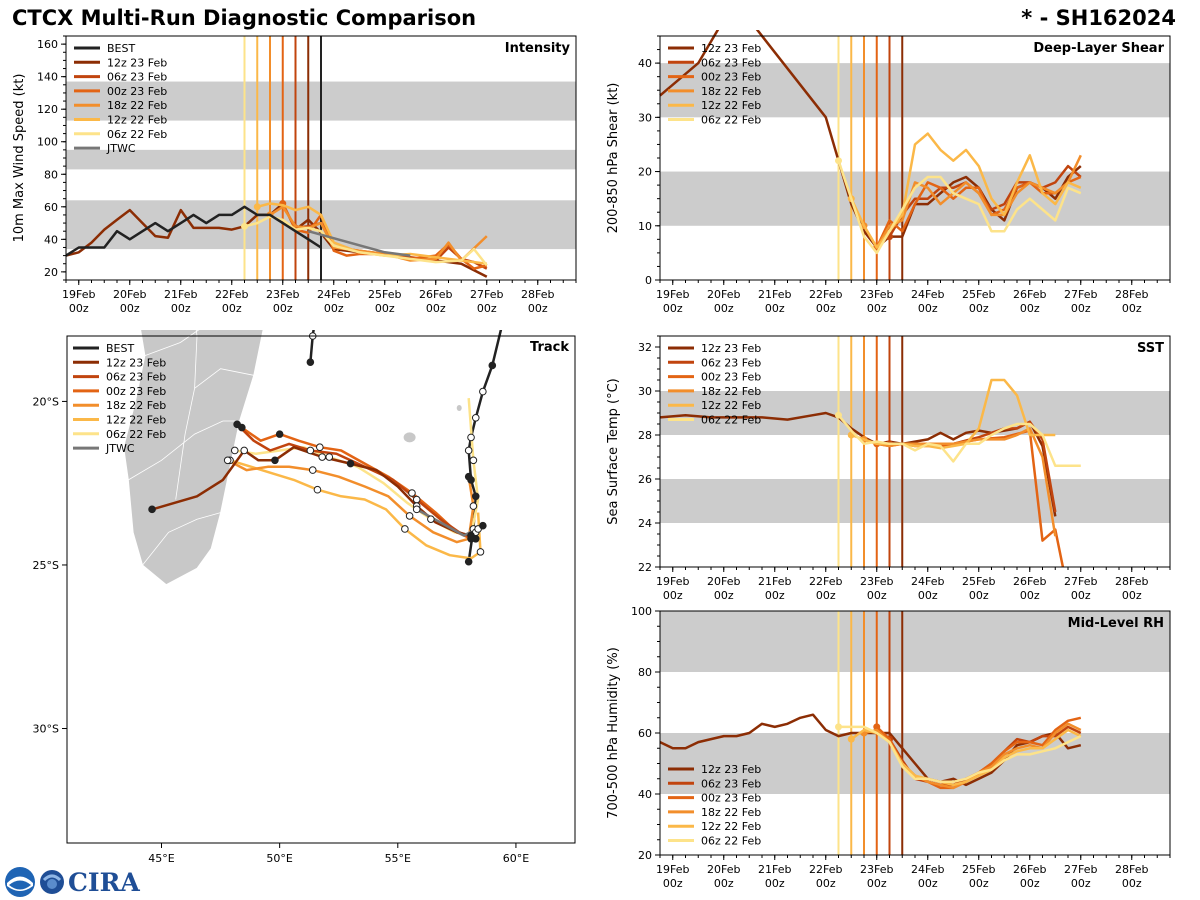 This screenshot has width=1200, height=900. What do you see at coordinates (19, 158) in the screenshot?
I see `intensity-ylabel: 10m Max Wind Speed (kt)` at bounding box center [19, 158].